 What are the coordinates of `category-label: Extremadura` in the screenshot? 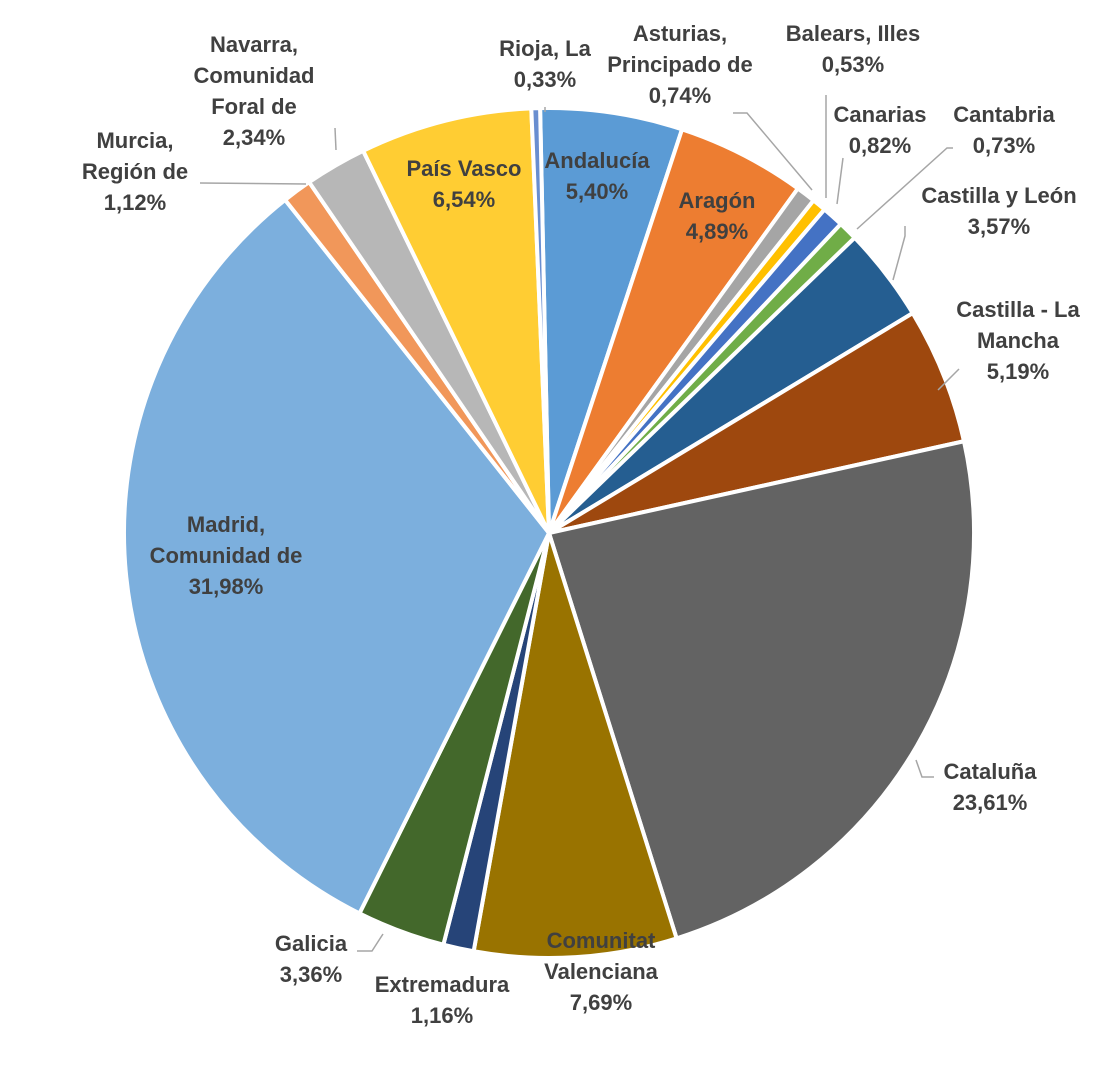 It's located at (442, 984).